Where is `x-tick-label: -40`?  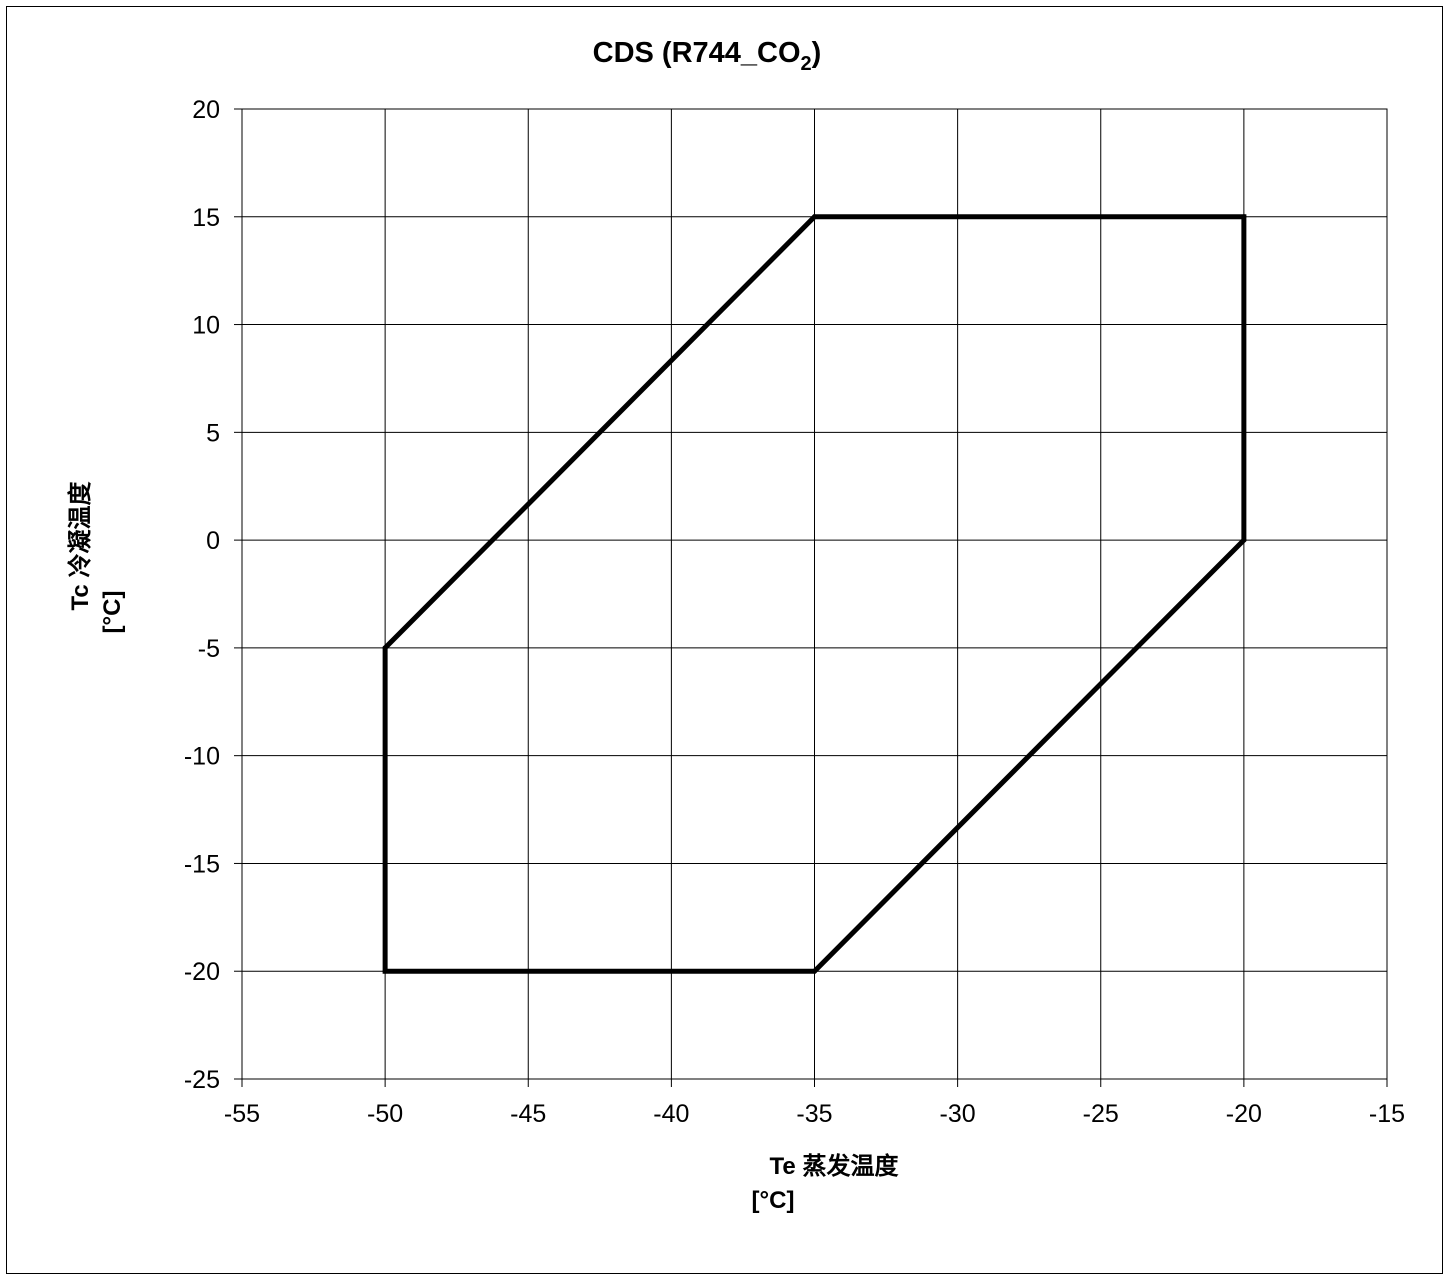
x-tick-label: -40 is located at coordinates (671, 1114).